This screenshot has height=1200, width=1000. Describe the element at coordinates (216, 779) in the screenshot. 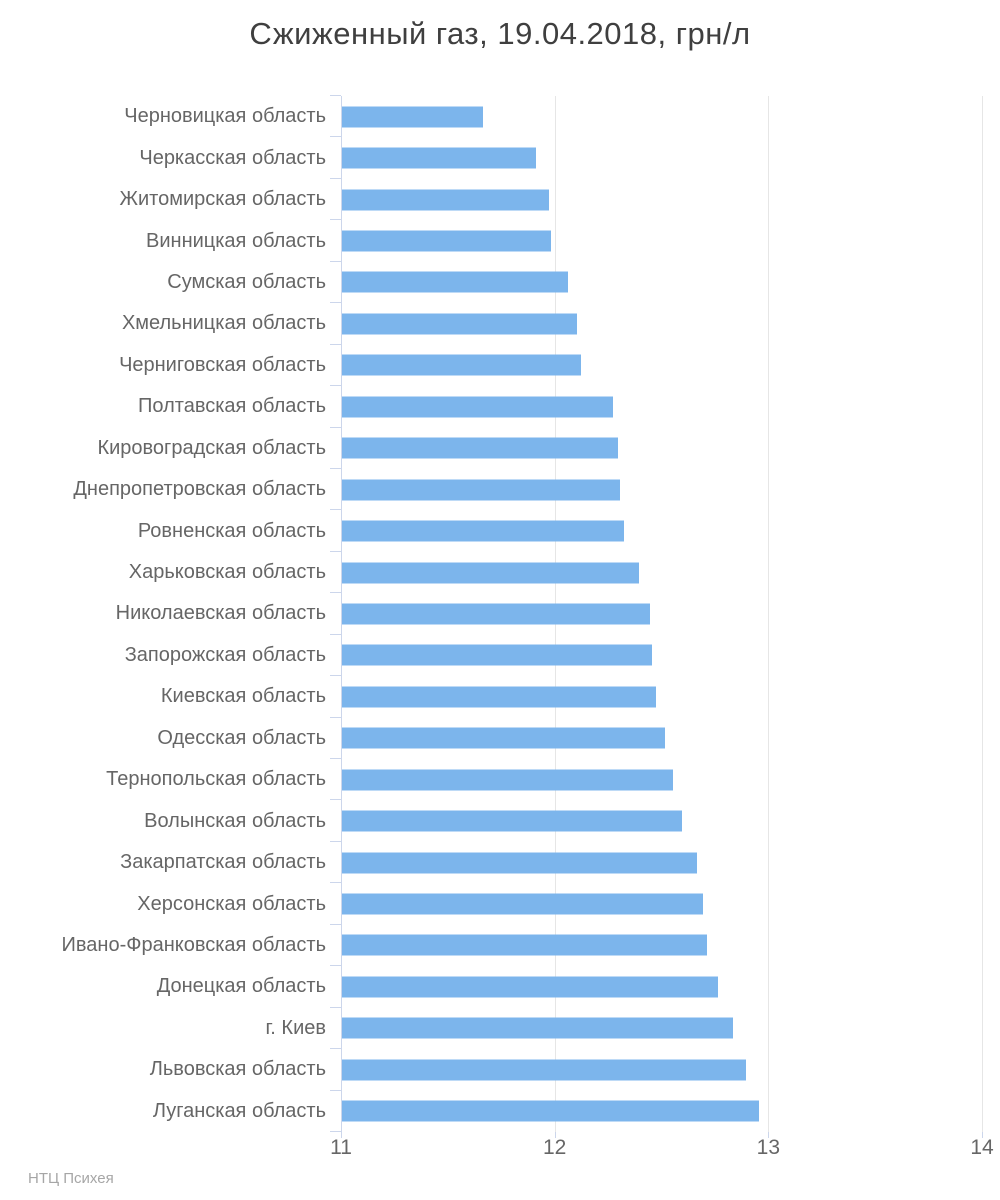

I see `category-label: Тернопольская область` at that location.